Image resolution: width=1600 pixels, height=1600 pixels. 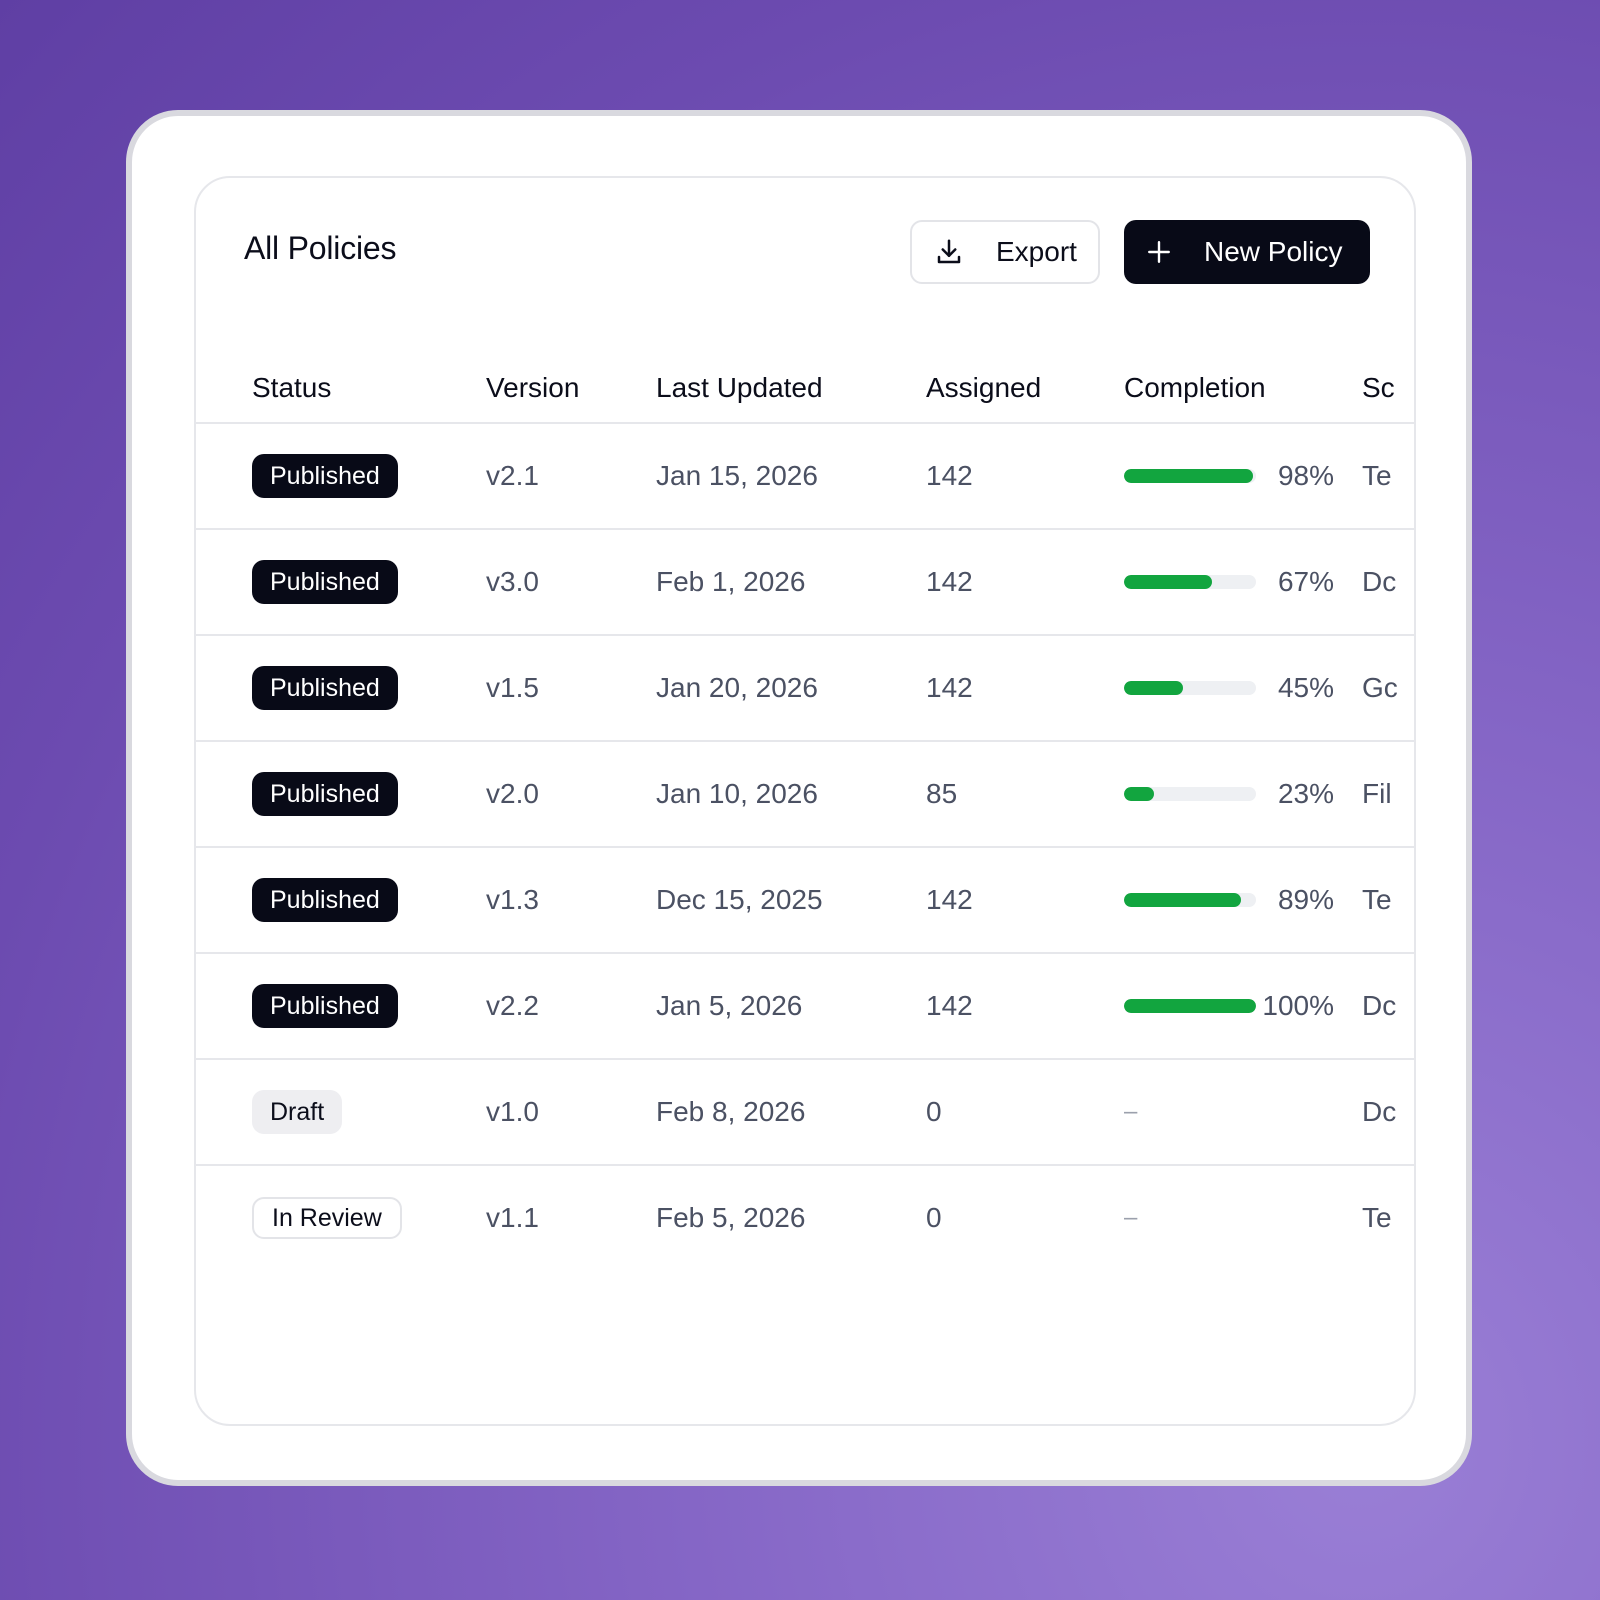 I want to click on completion-percent: 98%, so click(x=1305, y=475).